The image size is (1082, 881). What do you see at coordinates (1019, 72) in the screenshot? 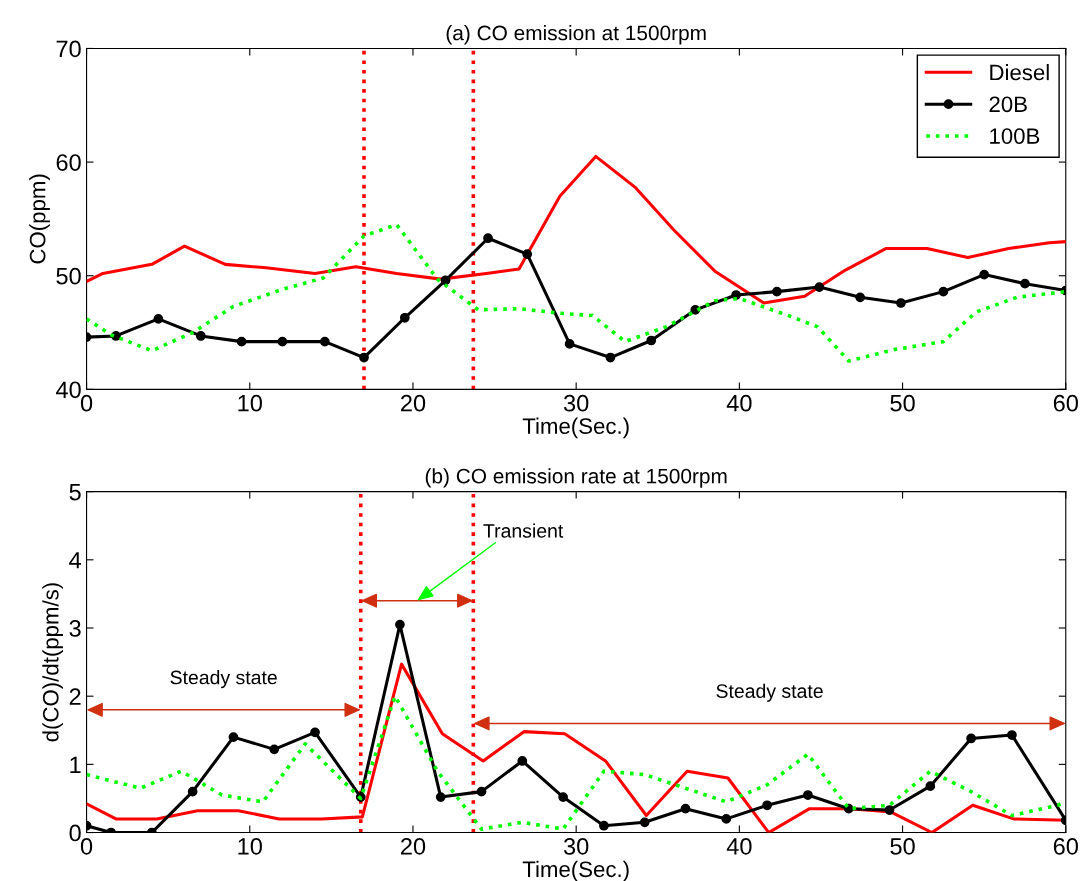
I see `legend-label: Diesel` at bounding box center [1019, 72].